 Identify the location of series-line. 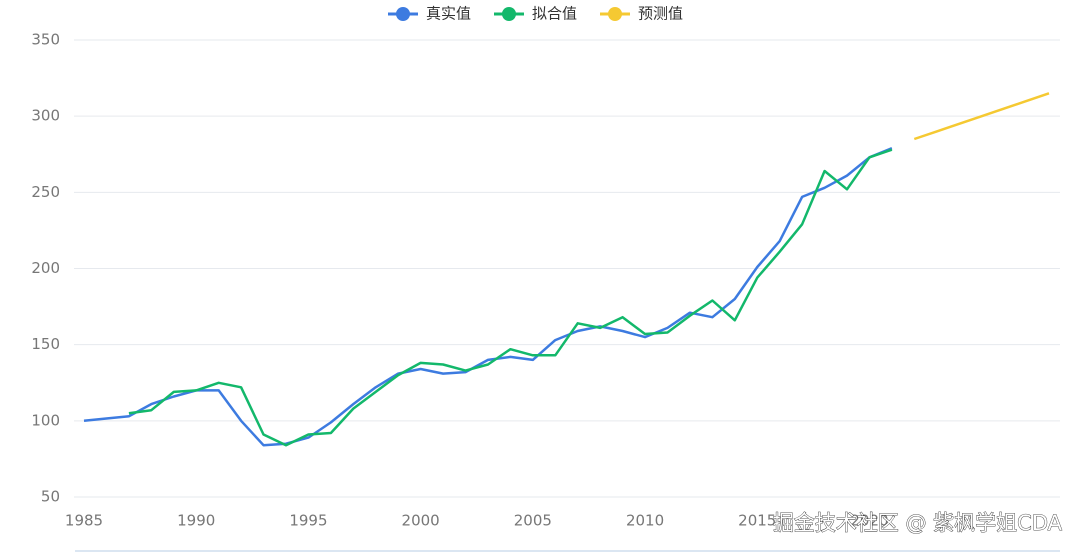
(981, 116).